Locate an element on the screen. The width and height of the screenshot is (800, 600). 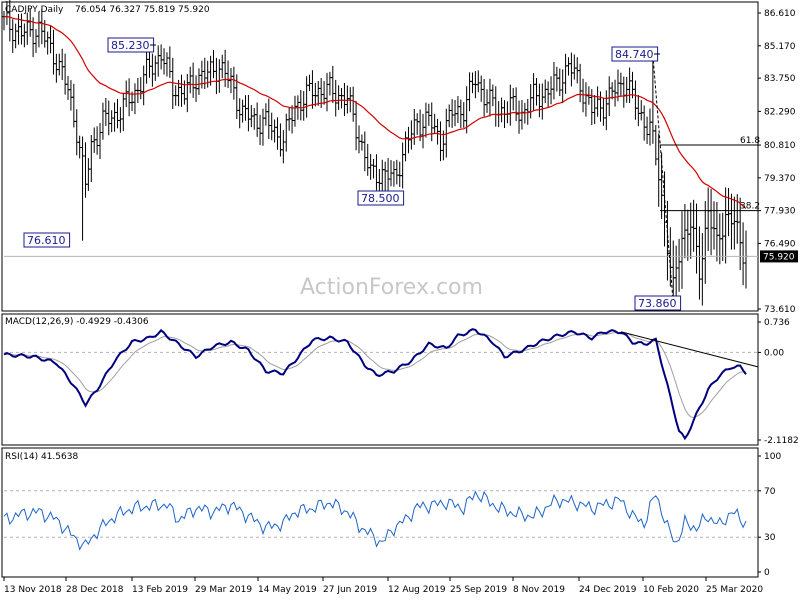
fib-382-label: 38.2 is located at coordinates (750, 207).